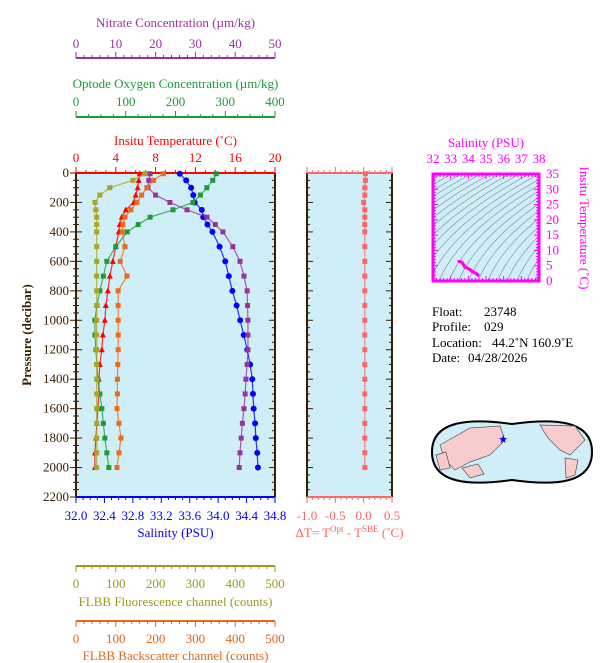  I want to click on float-id: 23748, so click(500, 311).